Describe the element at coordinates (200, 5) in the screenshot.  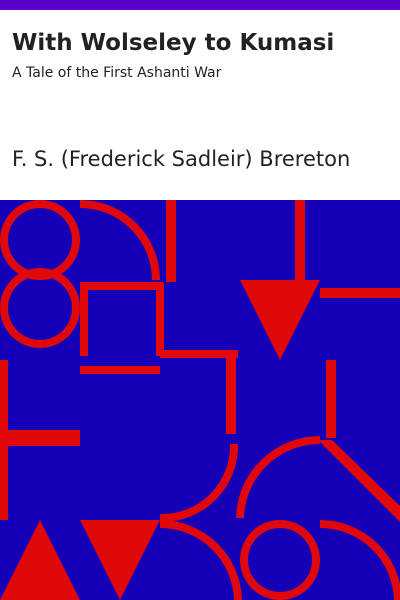
I see `accent-bar` at that location.